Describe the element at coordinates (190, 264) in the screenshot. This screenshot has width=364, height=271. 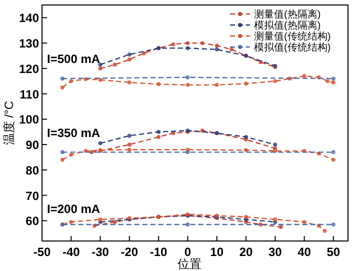
I see `x-axis-title: 位置` at that location.